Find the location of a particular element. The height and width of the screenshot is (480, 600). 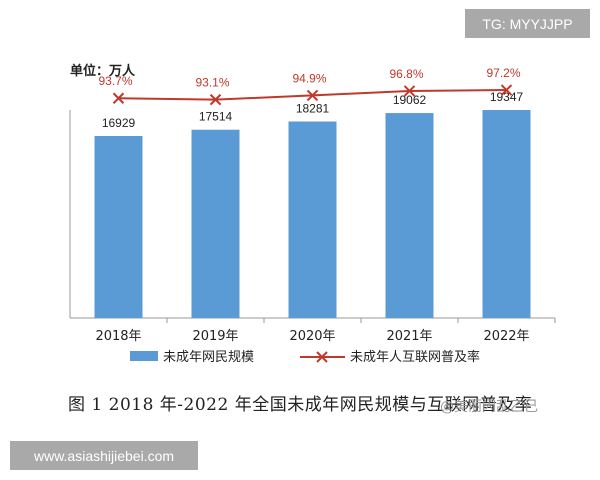

legend-line-marker is located at coordinates (322, 357).